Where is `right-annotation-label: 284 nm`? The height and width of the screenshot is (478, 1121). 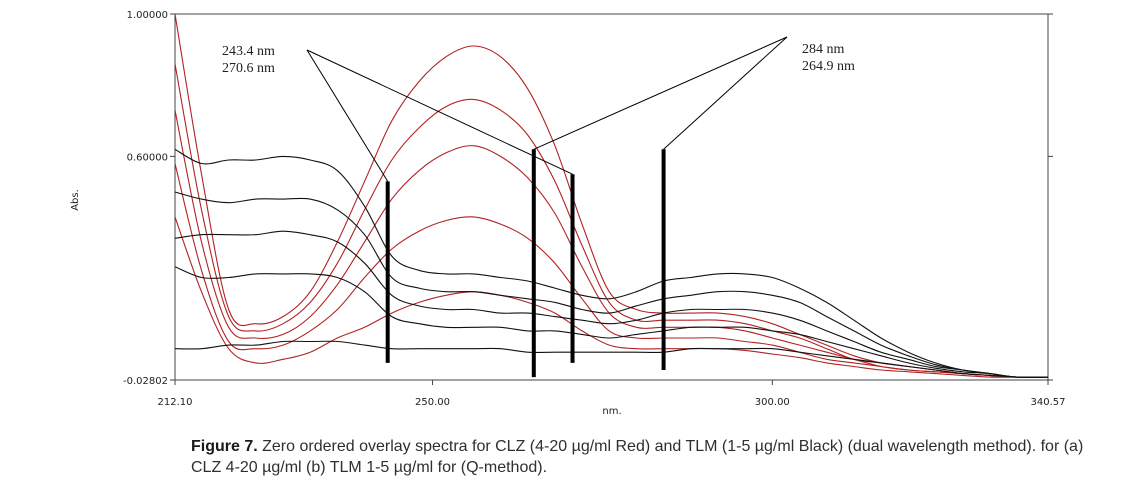 right-annotation-label: 284 nm is located at coordinates (823, 49).